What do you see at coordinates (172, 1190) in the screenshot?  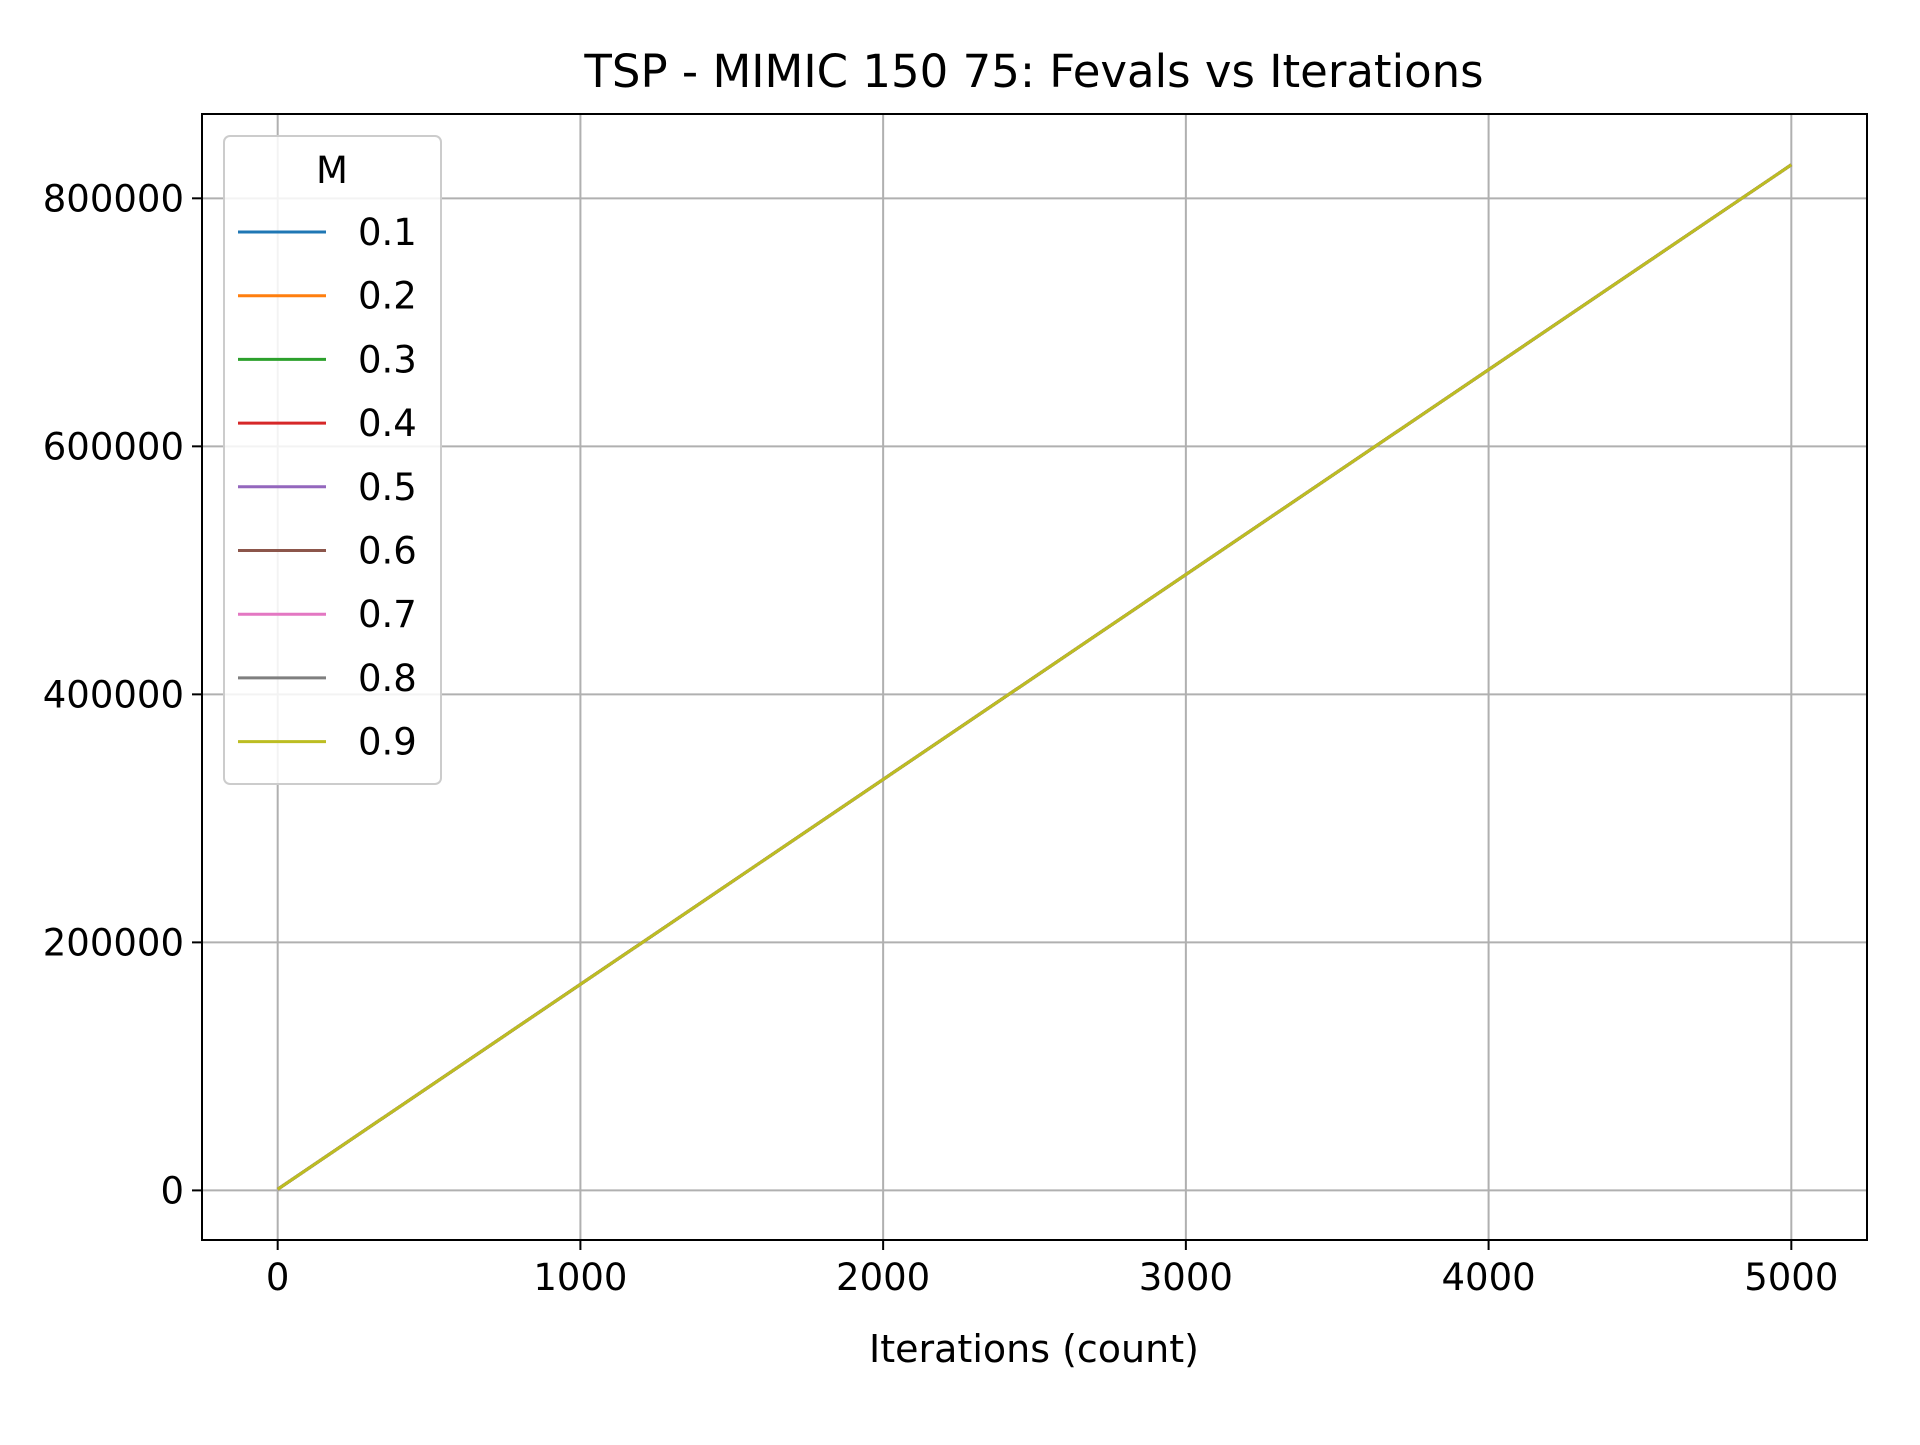 I see `y-tick-label: 0` at bounding box center [172, 1190].